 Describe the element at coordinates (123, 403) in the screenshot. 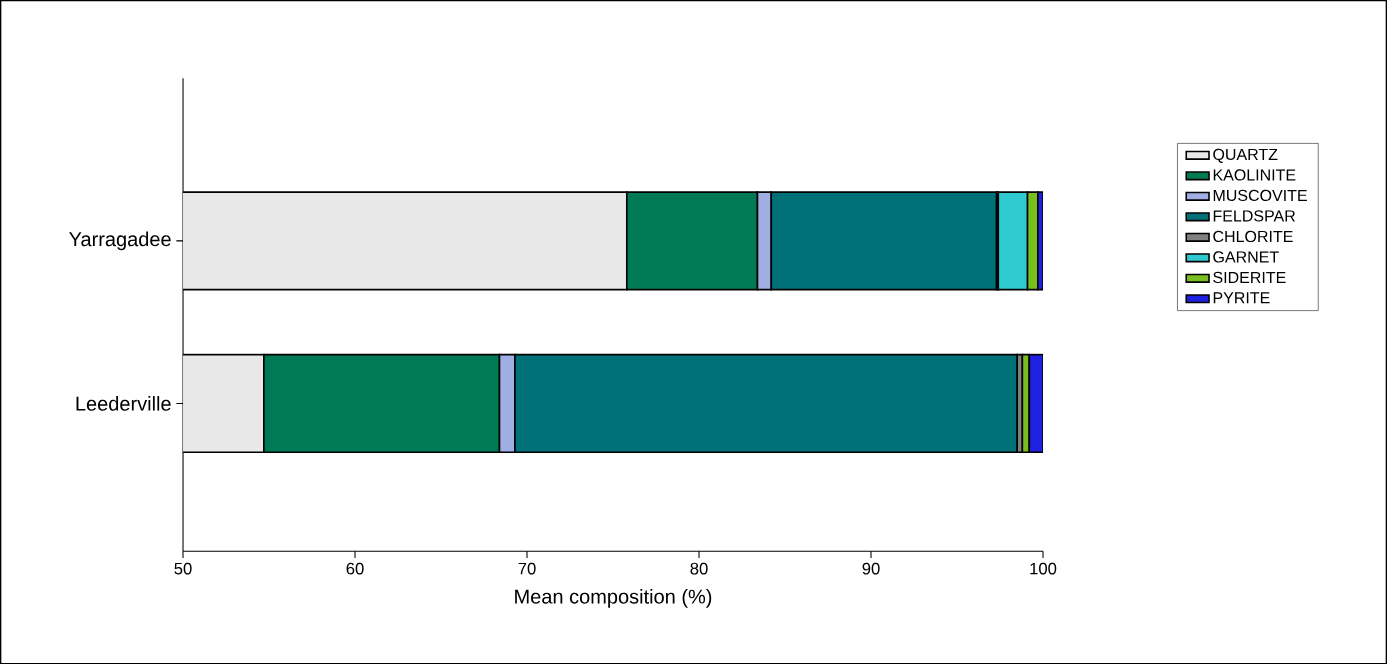

I see `y-tick-label: Leederville` at that location.